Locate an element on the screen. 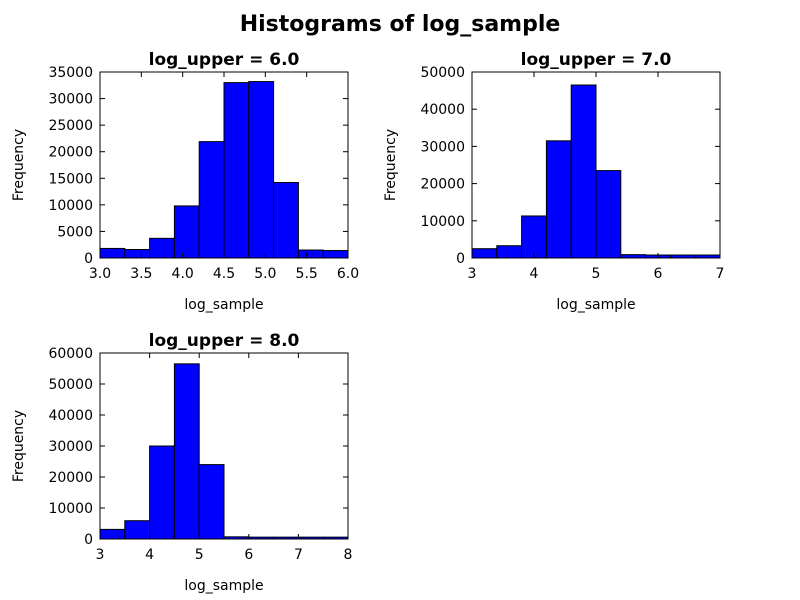  x-tick-label: 4.5 is located at coordinates (224, 274).